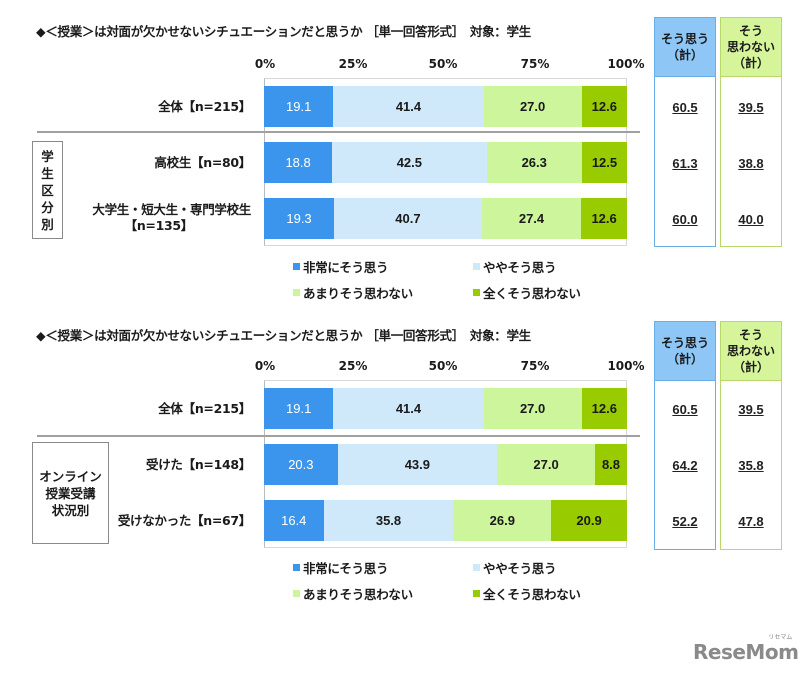 Image resolution: width=807 pixels, height=676 pixels. What do you see at coordinates (409, 162) in the screenshot?
I see `bar-segment-somewhat-agree: 42.5` at bounding box center [409, 162].